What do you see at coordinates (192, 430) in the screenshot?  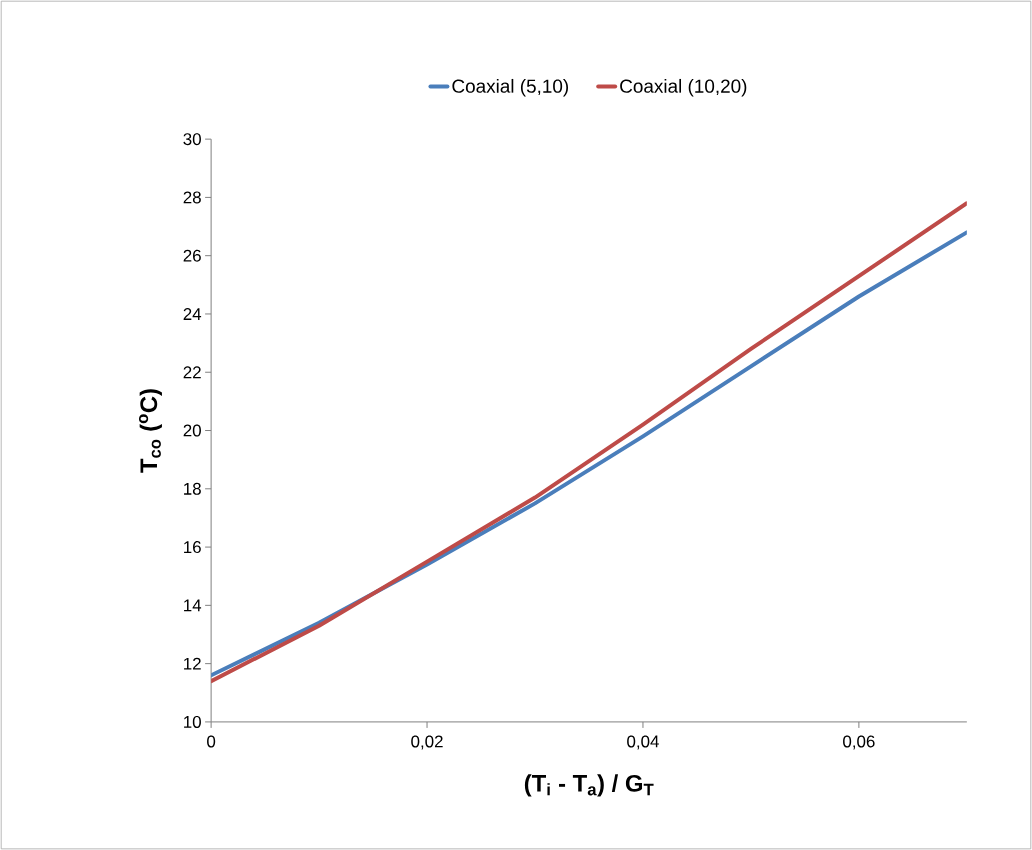 I see `y-tick-label: 20` at bounding box center [192, 430].